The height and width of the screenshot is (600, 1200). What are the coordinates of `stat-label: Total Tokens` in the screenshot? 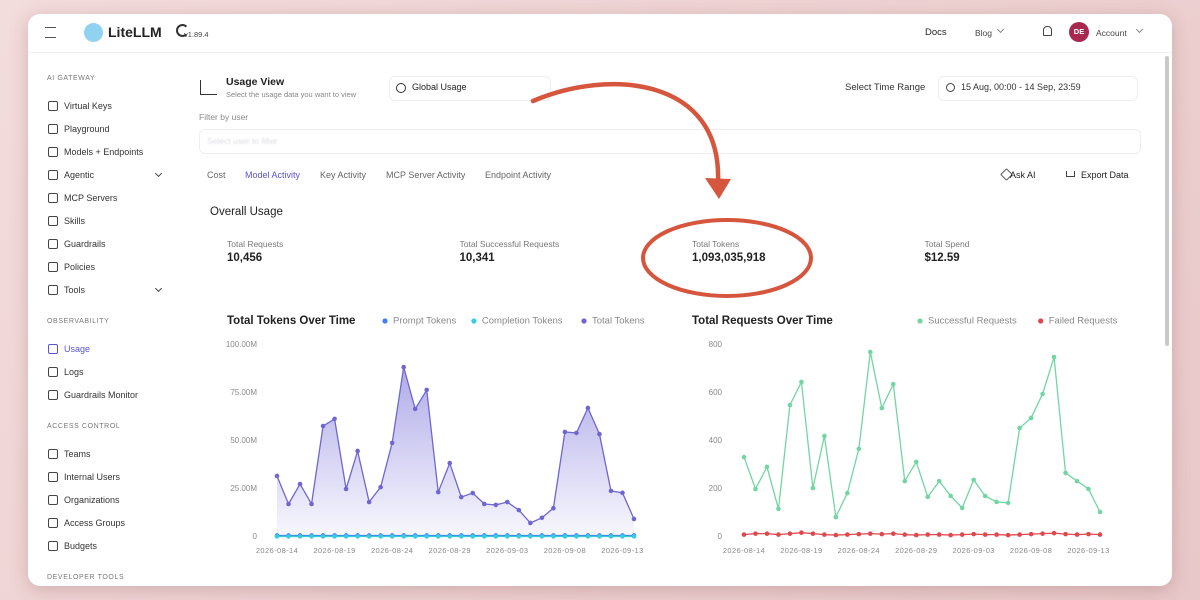 It's located at (716, 244).